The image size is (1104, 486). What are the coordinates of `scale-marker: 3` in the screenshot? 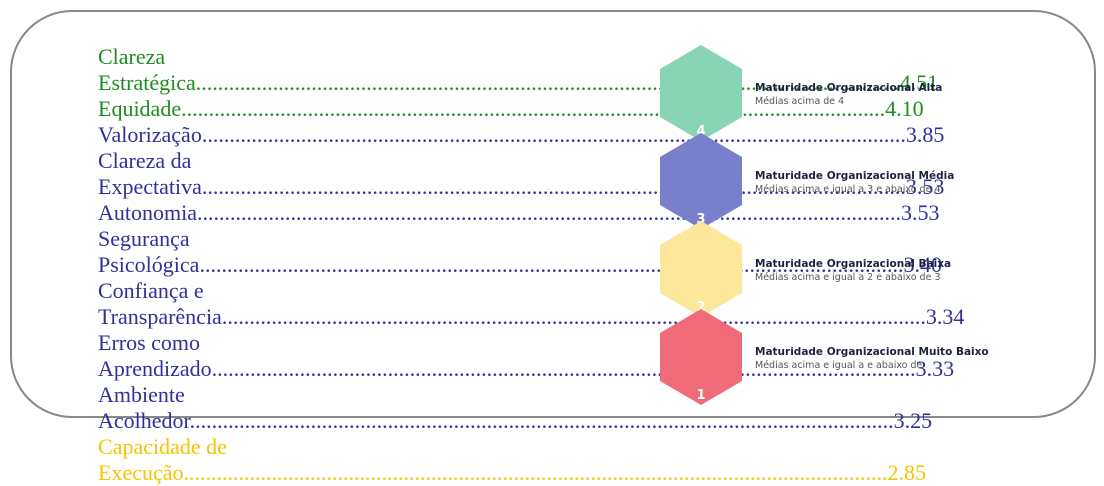 It's located at (700, 219).